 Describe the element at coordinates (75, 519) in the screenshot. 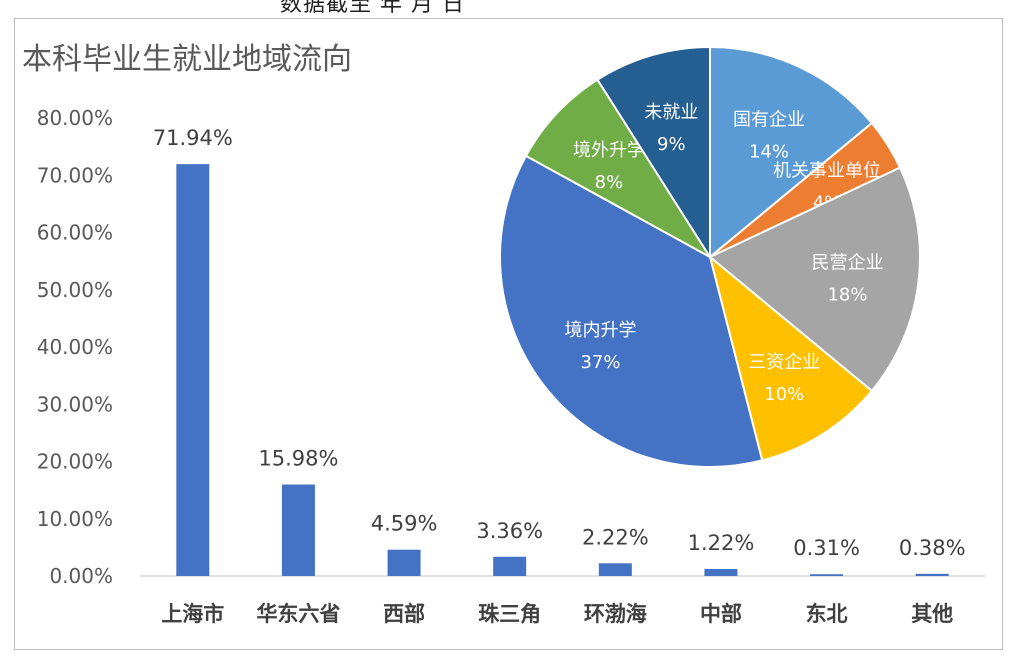

I see `y-tick-label: 10.00%` at that location.